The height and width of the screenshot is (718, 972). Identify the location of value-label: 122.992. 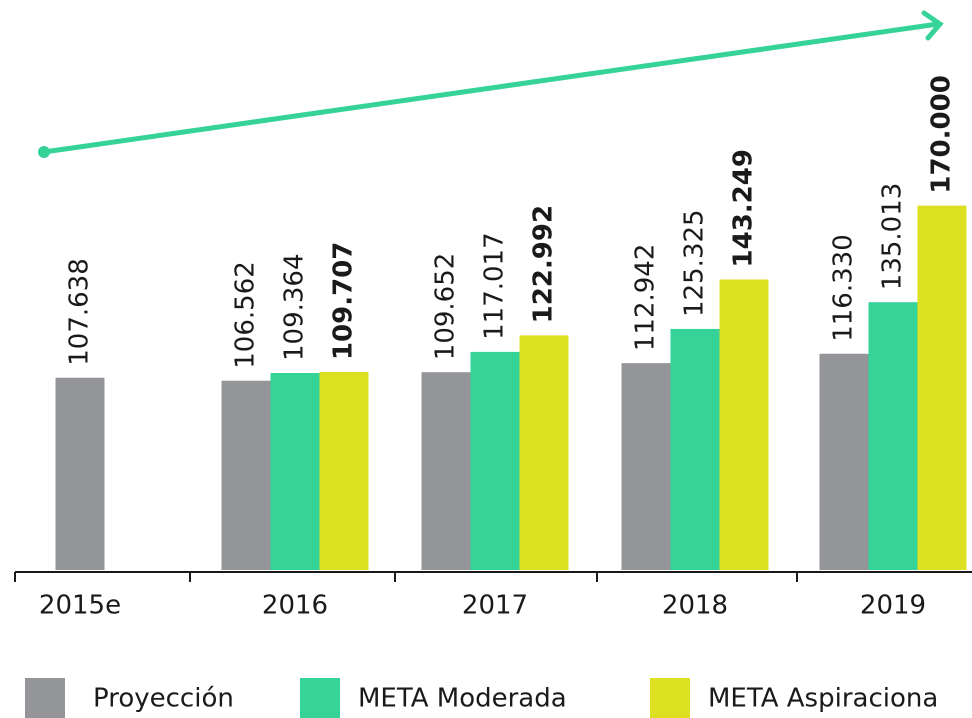
(544, 264).